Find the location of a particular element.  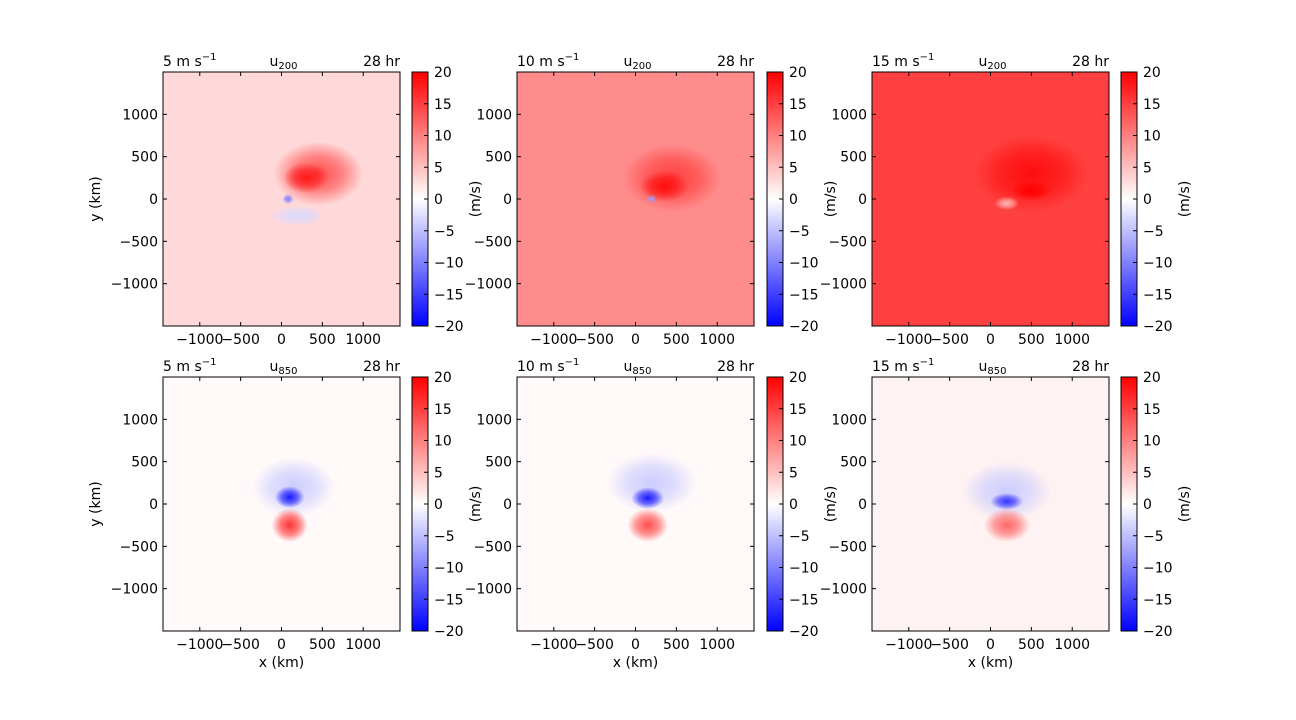

panel-title-center: u850 is located at coordinates (993, 368).